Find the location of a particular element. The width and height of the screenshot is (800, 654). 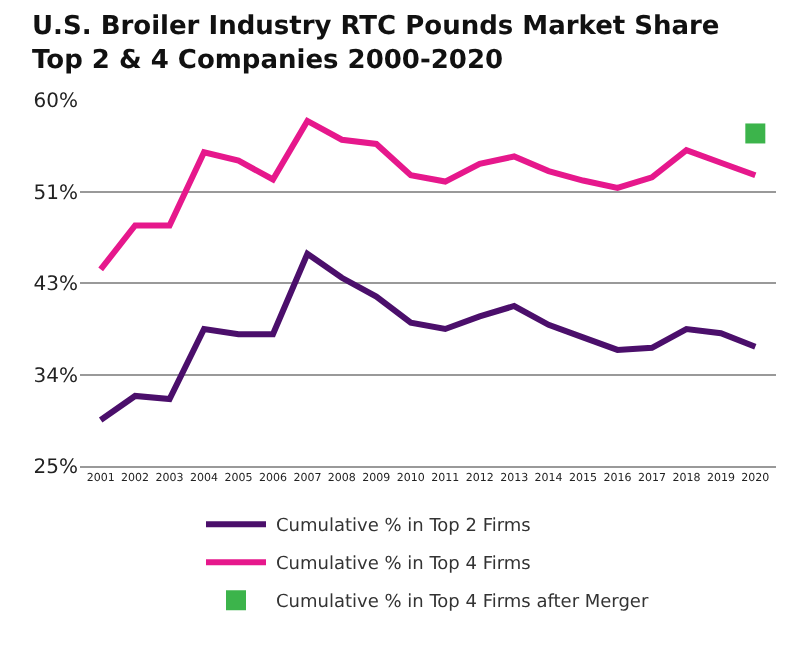

legend-label: Cumulative % in Top 4 Firms is located at coordinates (404, 565).